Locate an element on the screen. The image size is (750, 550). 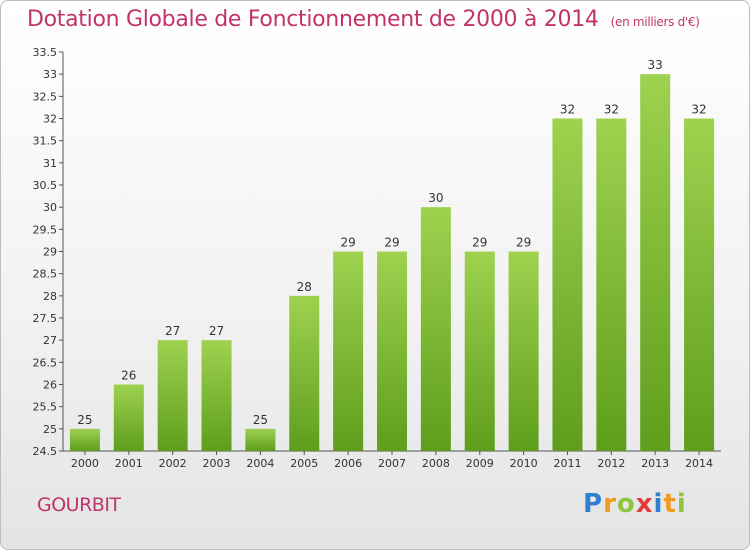
x-tick-label: 2002 is located at coordinates (173, 463).